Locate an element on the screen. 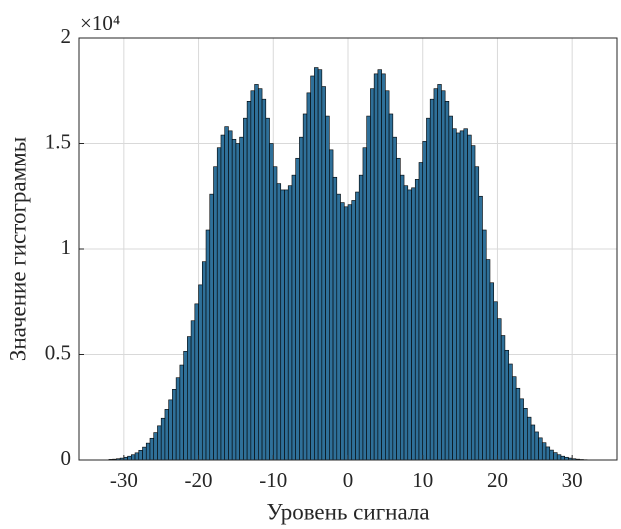 The height and width of the screenshot is (529, 621). x-tick-label: -10 is located at coordinates (273, 480).